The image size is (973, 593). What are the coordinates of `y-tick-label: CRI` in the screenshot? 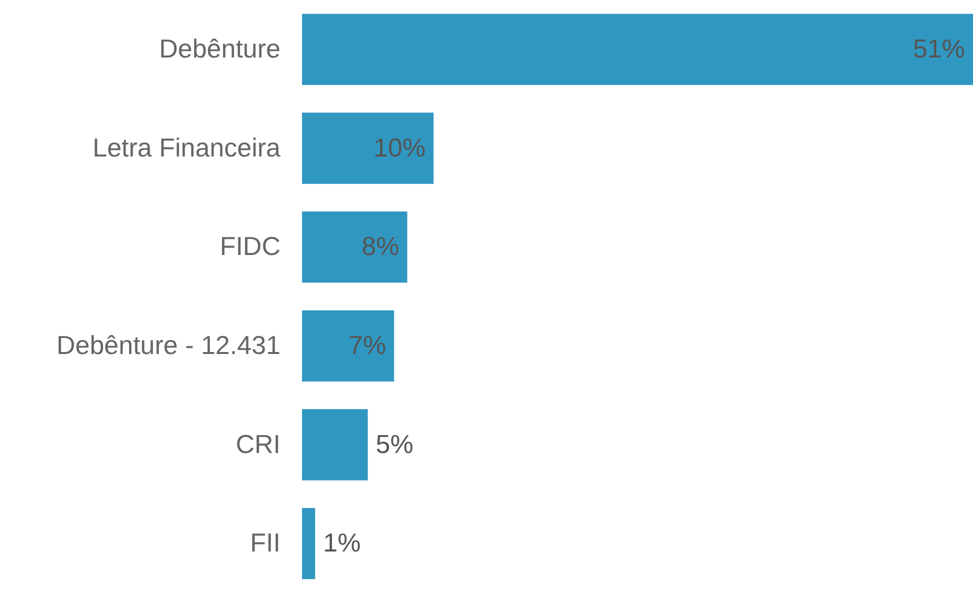 It's located at (258, 443).